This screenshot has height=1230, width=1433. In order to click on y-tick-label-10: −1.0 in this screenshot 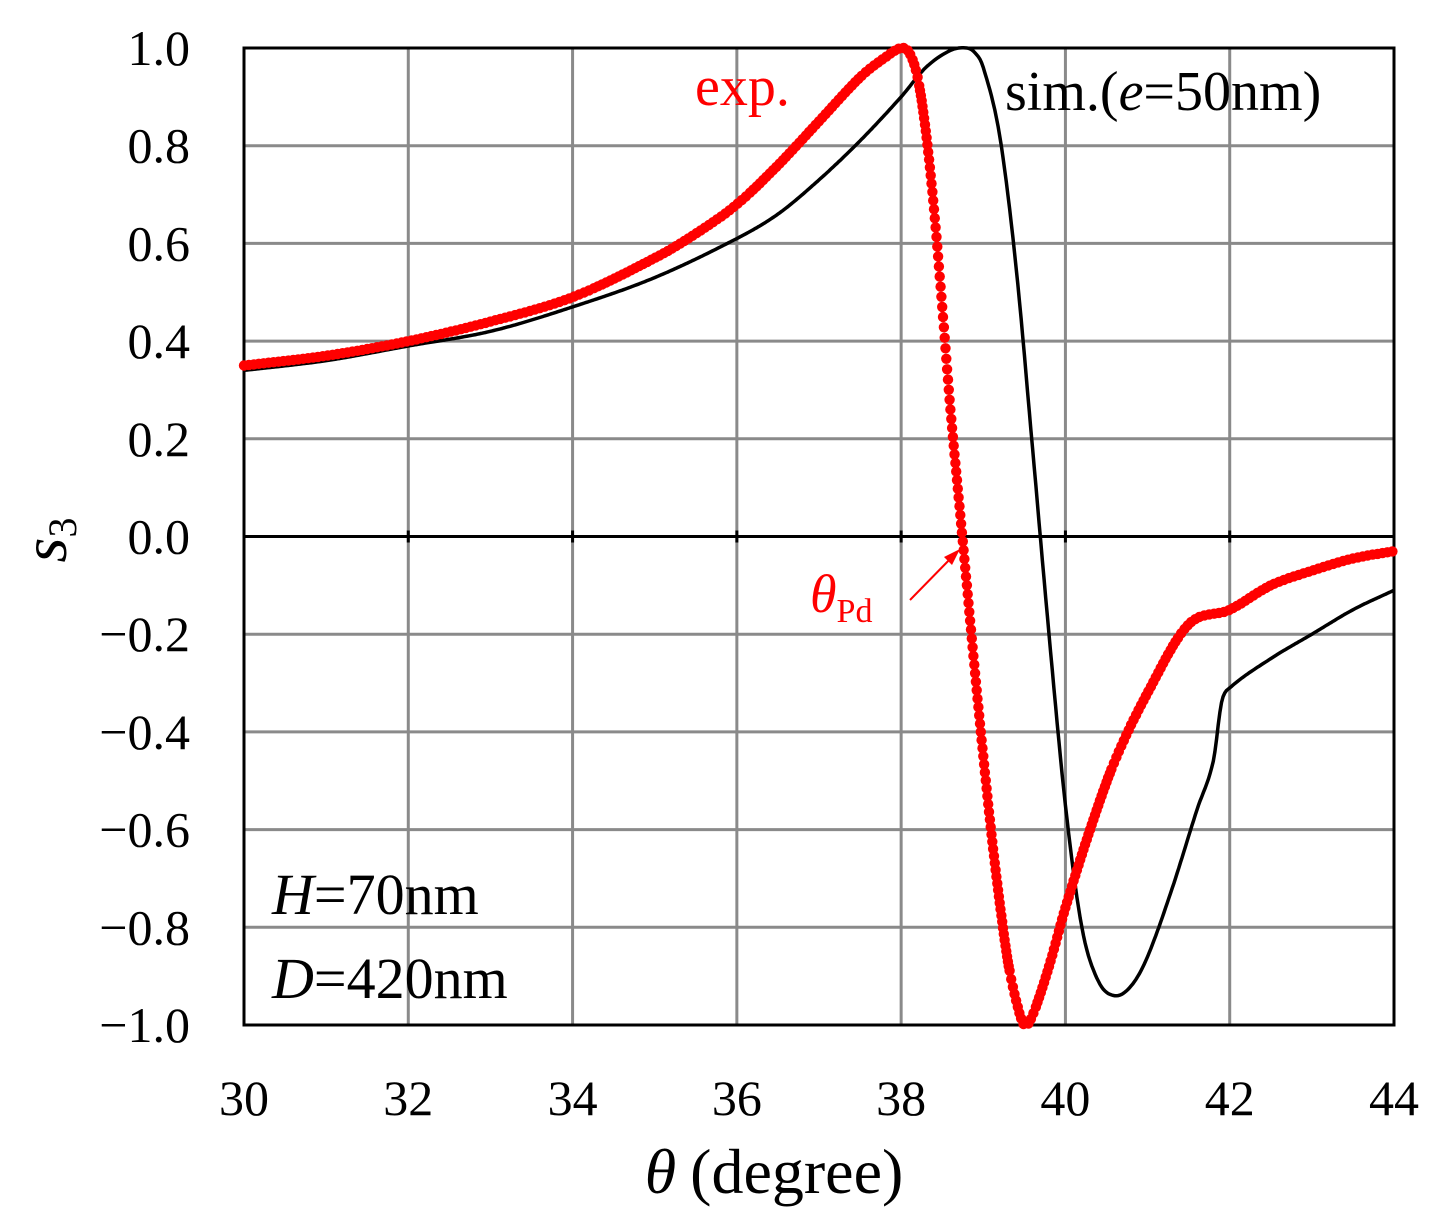, I will do `click(144, 1025)`.